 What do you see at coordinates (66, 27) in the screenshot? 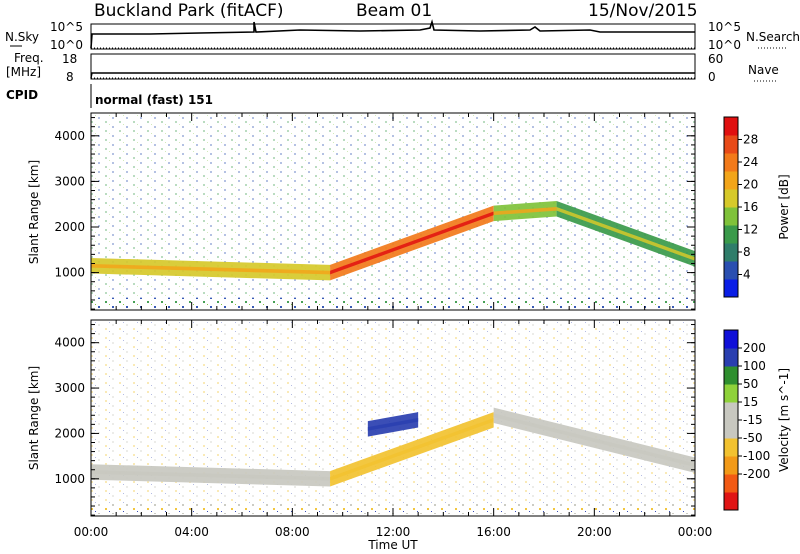
I see `nsky-tick-top: 10^5` at bounding box center [66, 27].